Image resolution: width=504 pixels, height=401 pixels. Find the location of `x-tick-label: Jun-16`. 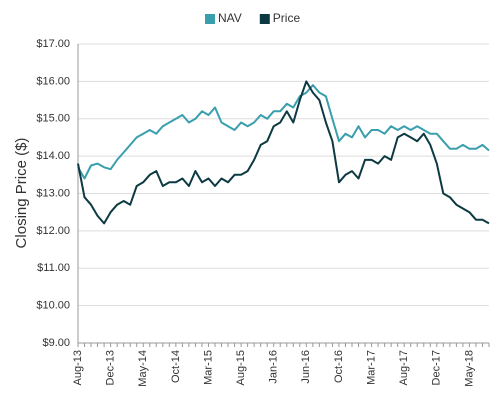

x-tick-label: Jun-16 is located at coordinates (306, 367).